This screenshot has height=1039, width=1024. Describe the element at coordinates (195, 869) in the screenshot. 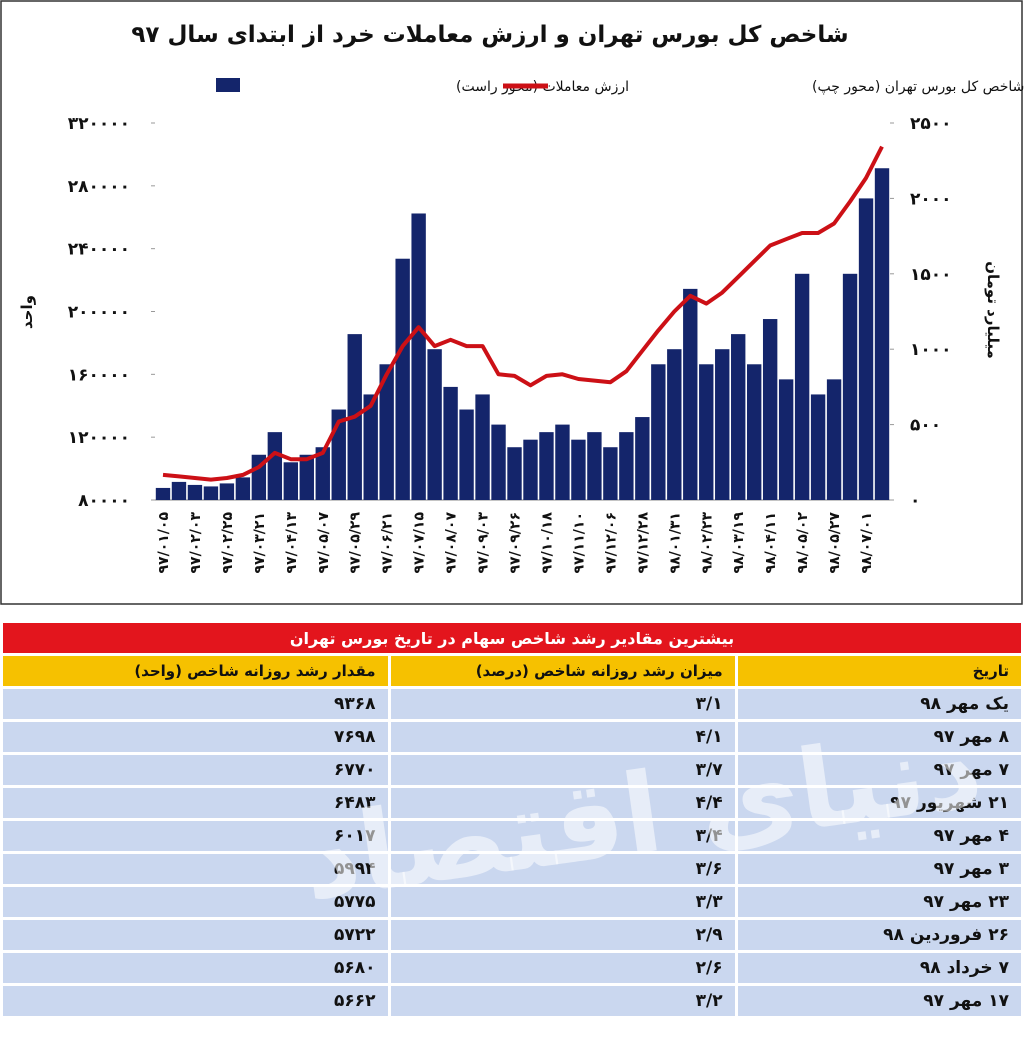

I see `table-cell: ۵۹۹۴` at that location.